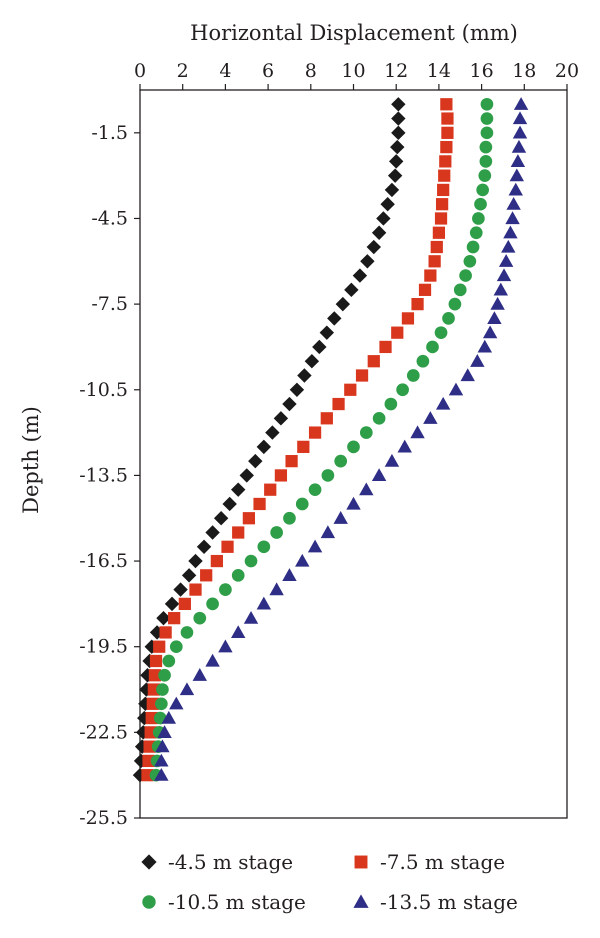 The height and width of the screenshot is (938, 600). I want to click on y-tick-label: -4.5, so click(109, 218).